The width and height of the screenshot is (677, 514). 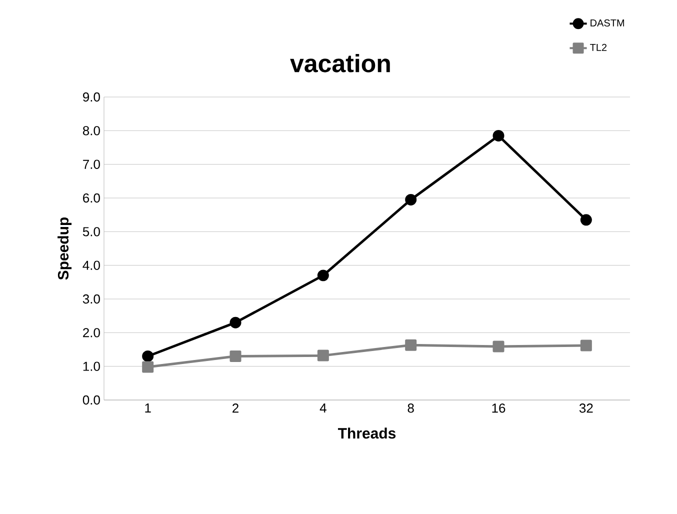 What do you see at coordinates (91, 400) in the screenshot?
I see `y-tick-label: 0.0` at bounding box center [91, 400].